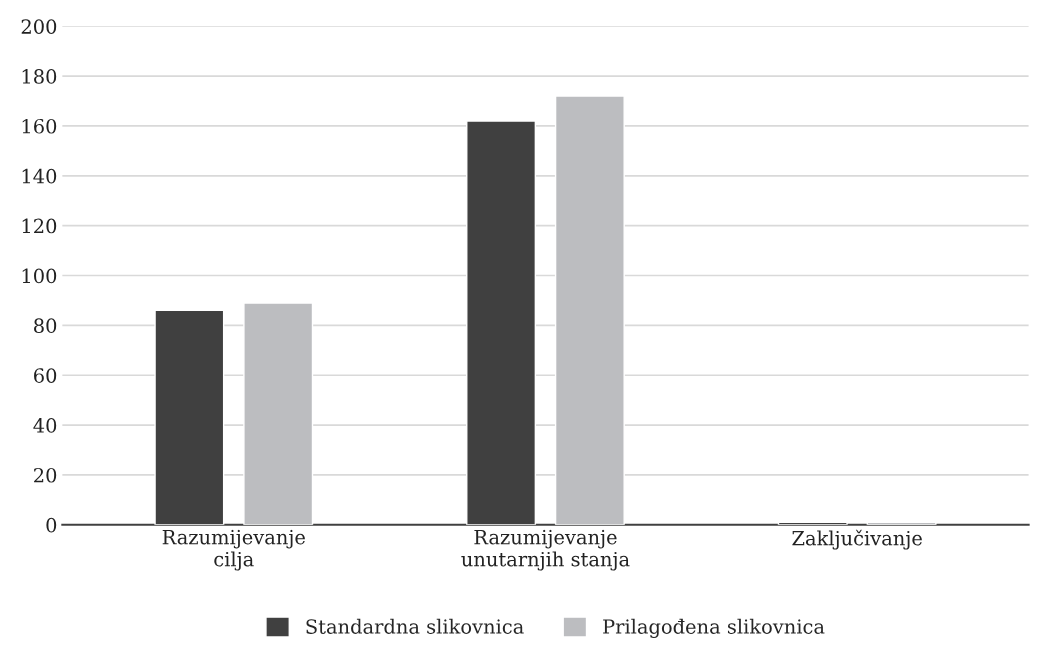 The image size is (1039, 656). What do you see at coordinates (233, 550) in the screenshot?
I see `x-tick-label: Razumijevanje cilja` at bounding box center [233, 550].